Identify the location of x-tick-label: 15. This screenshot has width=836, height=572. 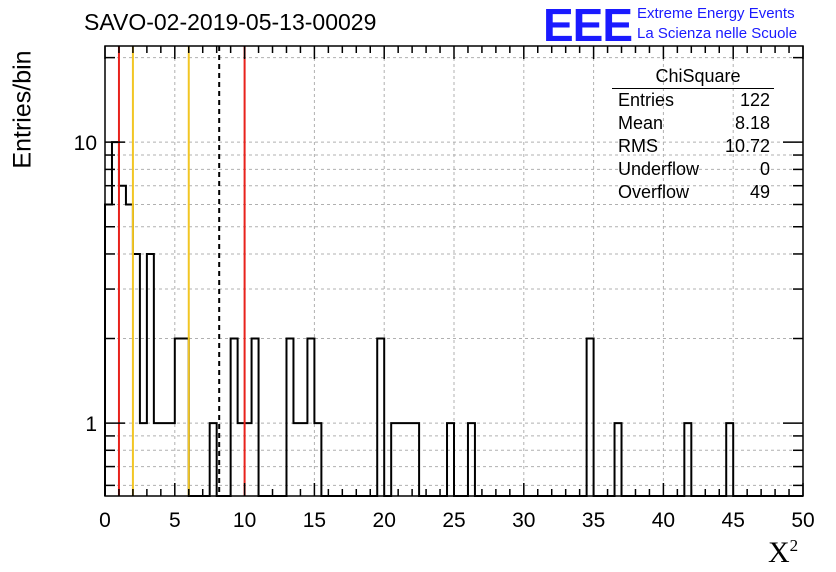
(314, 520).